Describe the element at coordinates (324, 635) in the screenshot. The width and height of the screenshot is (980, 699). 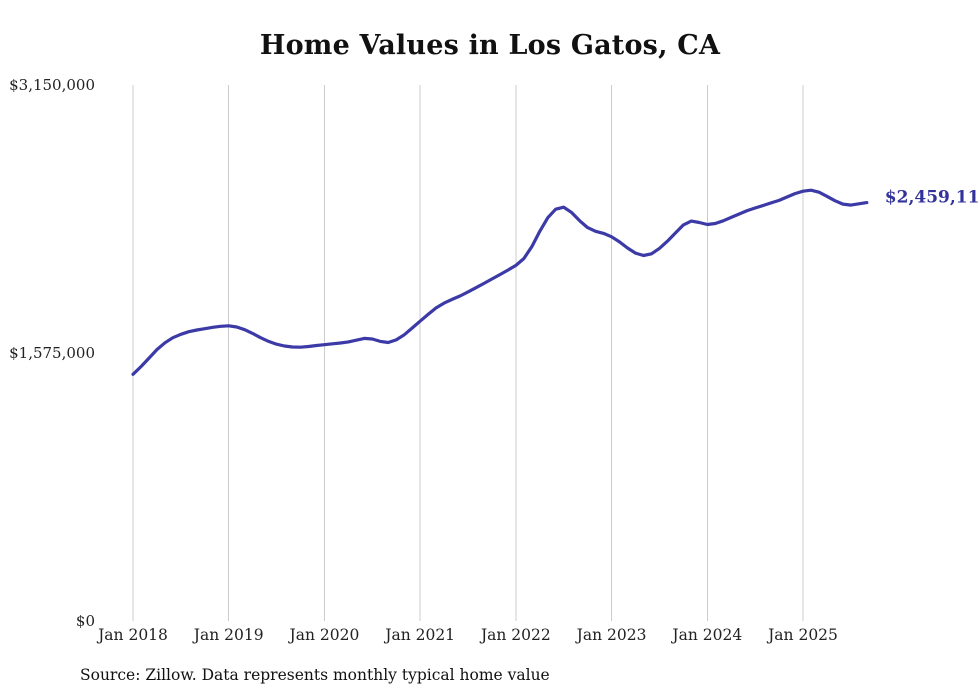
I see `x-tick-label: Jan 2020` at that location.